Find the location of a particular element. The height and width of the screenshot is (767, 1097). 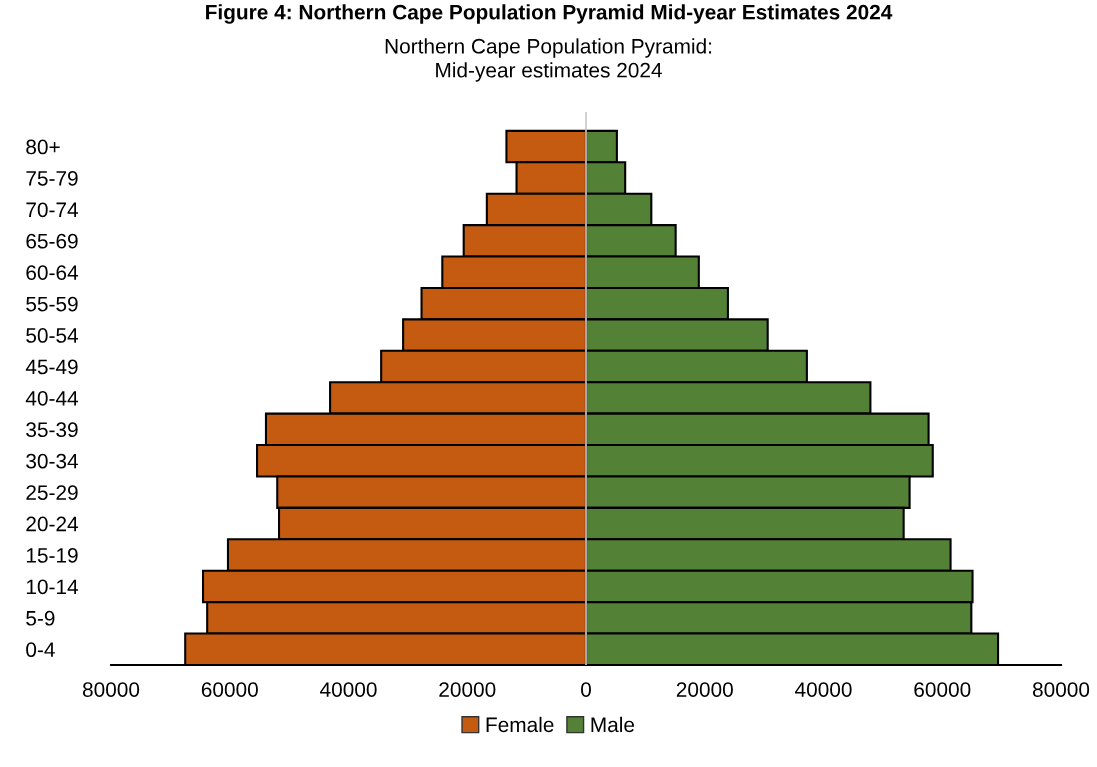

y-tick-label: 80+ is located at coordinates (43, 147).